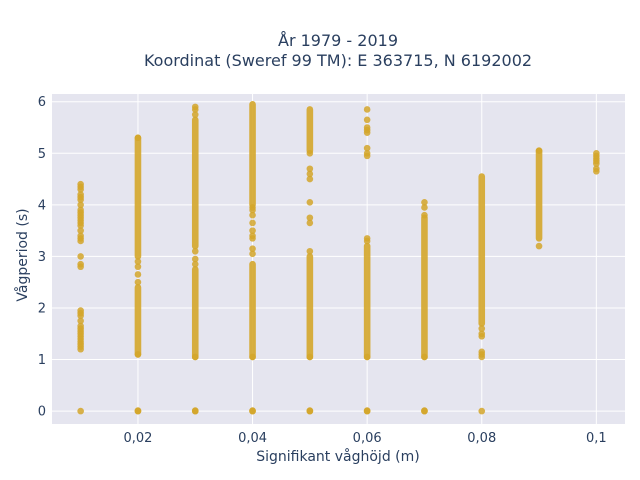  I want to click on y-tick-label: 0, so click(42, 412).